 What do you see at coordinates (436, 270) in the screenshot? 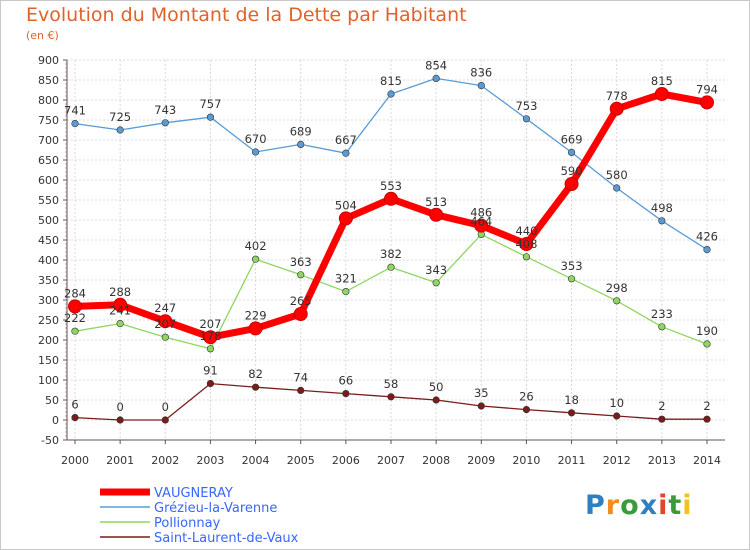
I see `data-label: 343` at bounding box center [436, 270].